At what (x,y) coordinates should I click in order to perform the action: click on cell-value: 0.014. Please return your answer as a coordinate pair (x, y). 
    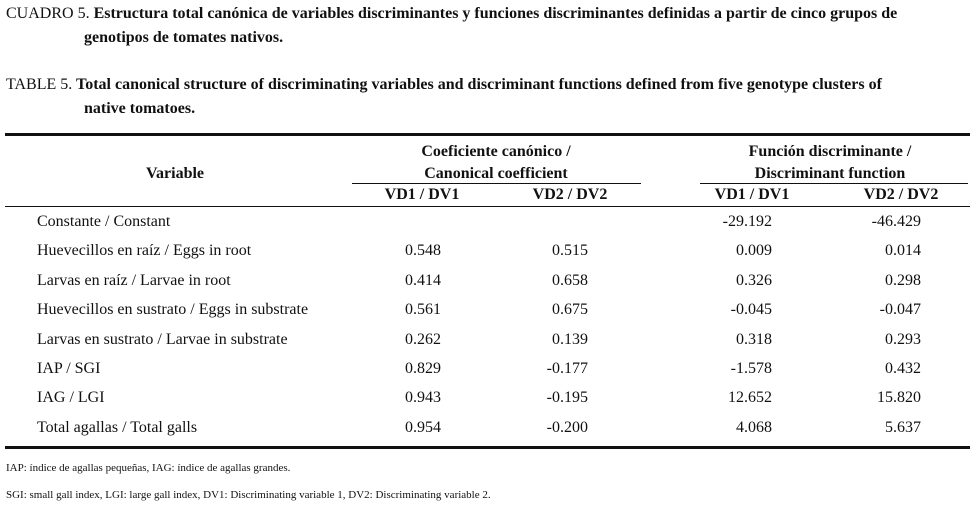
    Looking at the image, I should click on (903, 251).